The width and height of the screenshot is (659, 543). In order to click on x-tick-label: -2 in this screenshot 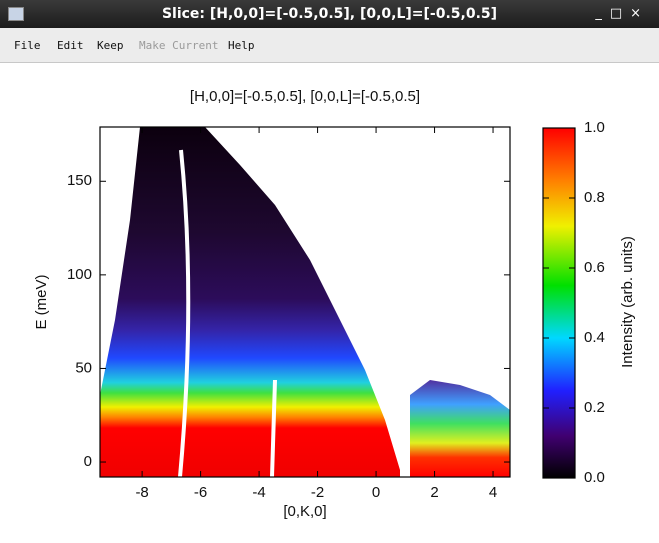, I will do `click(317, 492)`.